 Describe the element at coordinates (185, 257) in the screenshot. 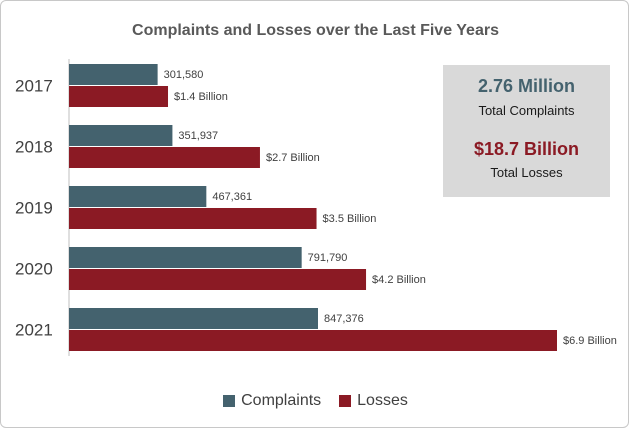

I see `bar-complaints-2020` at that location.